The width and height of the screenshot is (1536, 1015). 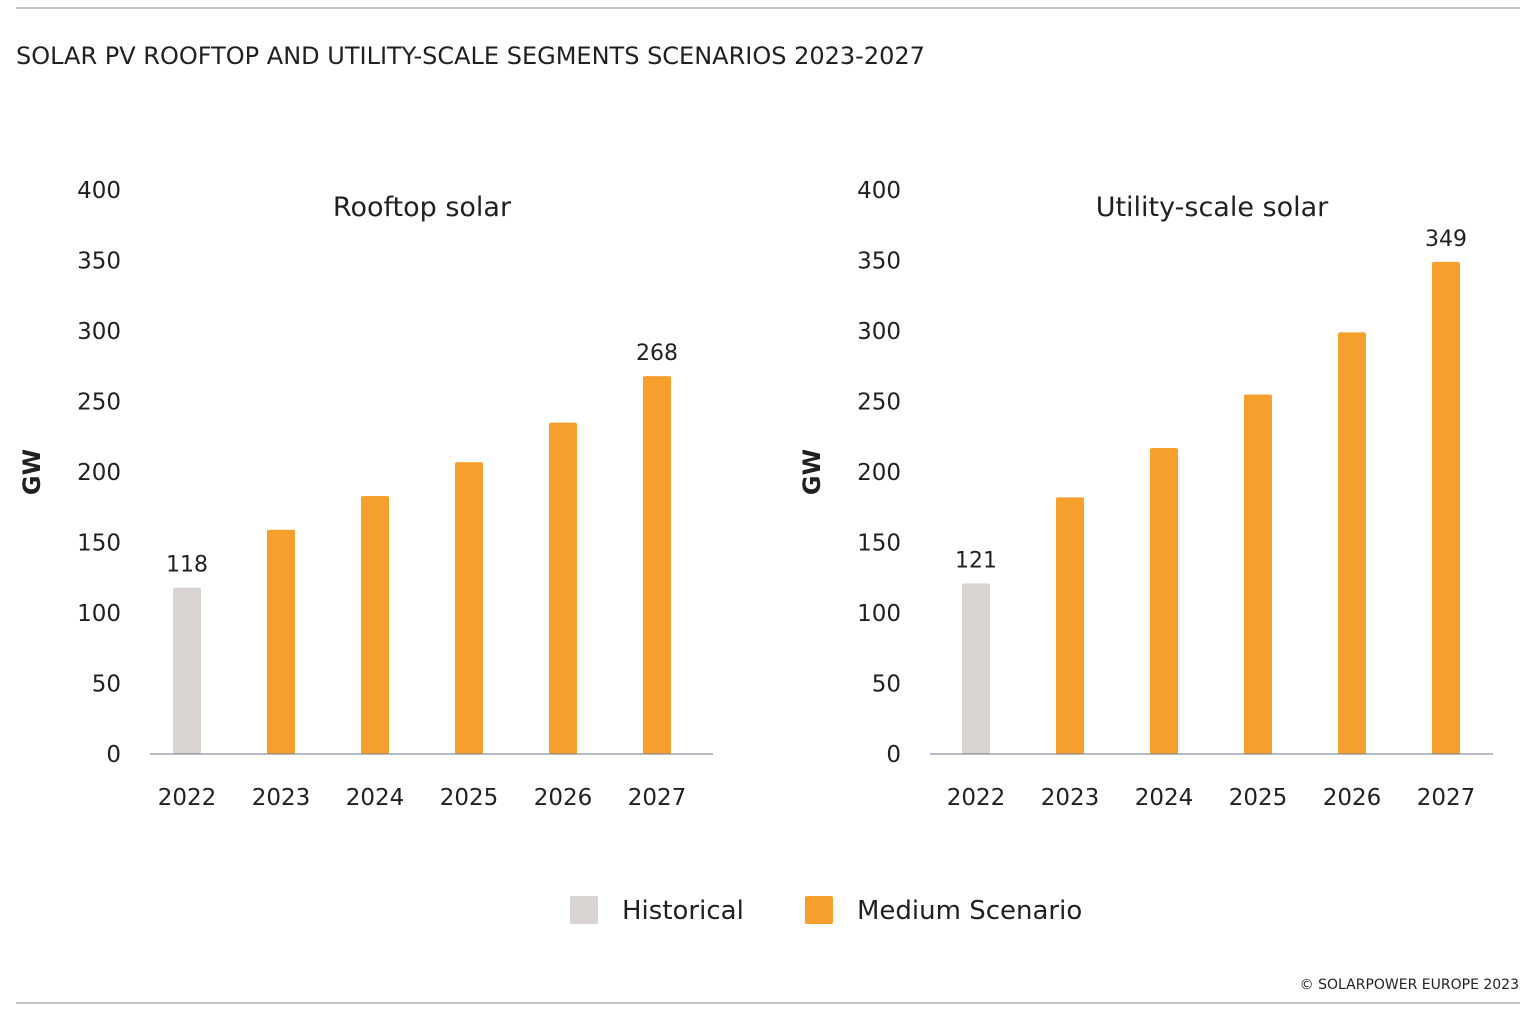 What do you see at coordinates (969, 911) in the screenshot?
I see `legend-label-medium-scenario: Medium Scenario` at bounding box center [969, 911].